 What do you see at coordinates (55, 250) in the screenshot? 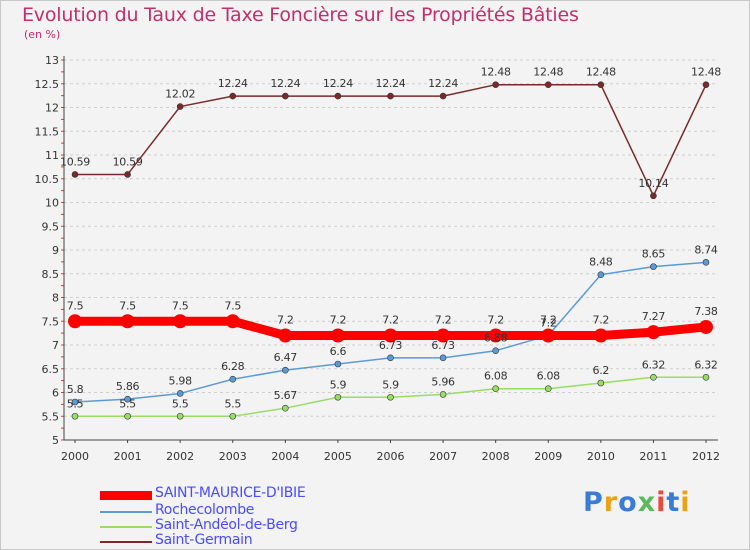
I see `y-tick-label: 9` at bounding box center [55, 250].